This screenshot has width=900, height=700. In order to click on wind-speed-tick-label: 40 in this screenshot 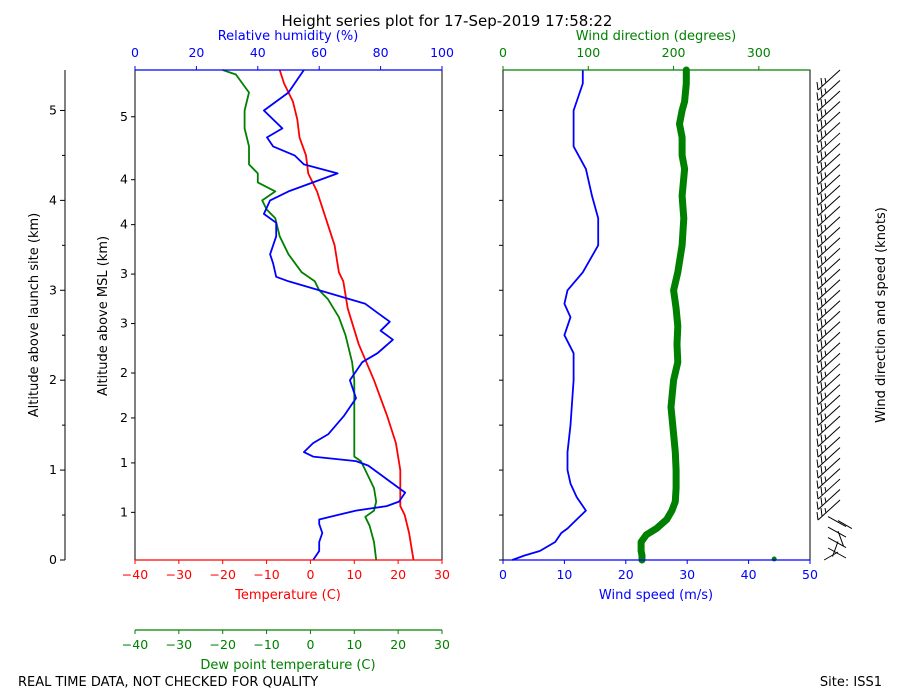, I will do `click(749, 574)`.